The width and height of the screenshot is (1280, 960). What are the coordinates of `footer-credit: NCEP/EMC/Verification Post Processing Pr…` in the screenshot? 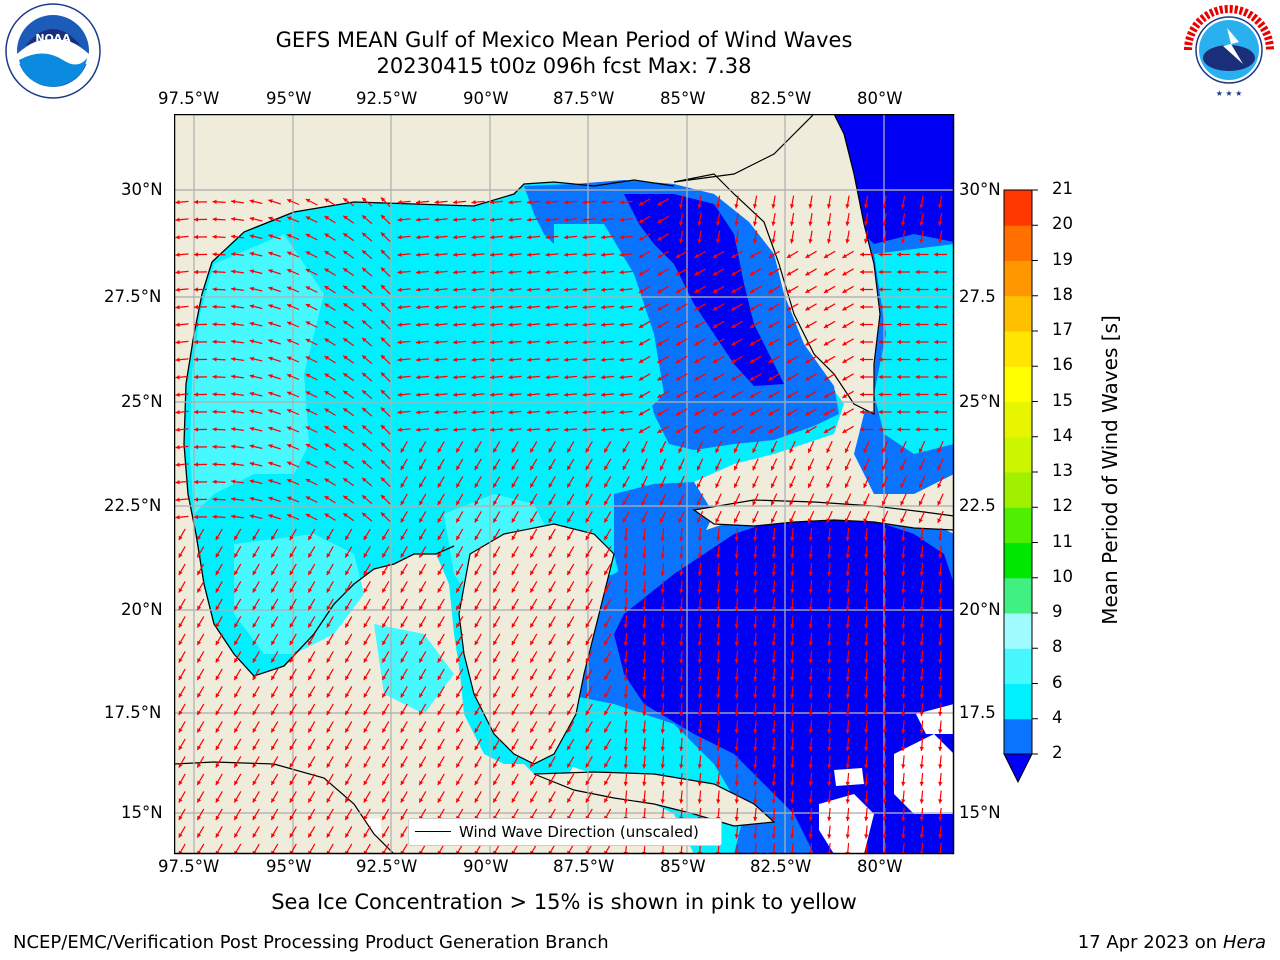 It's located at (311, 942).